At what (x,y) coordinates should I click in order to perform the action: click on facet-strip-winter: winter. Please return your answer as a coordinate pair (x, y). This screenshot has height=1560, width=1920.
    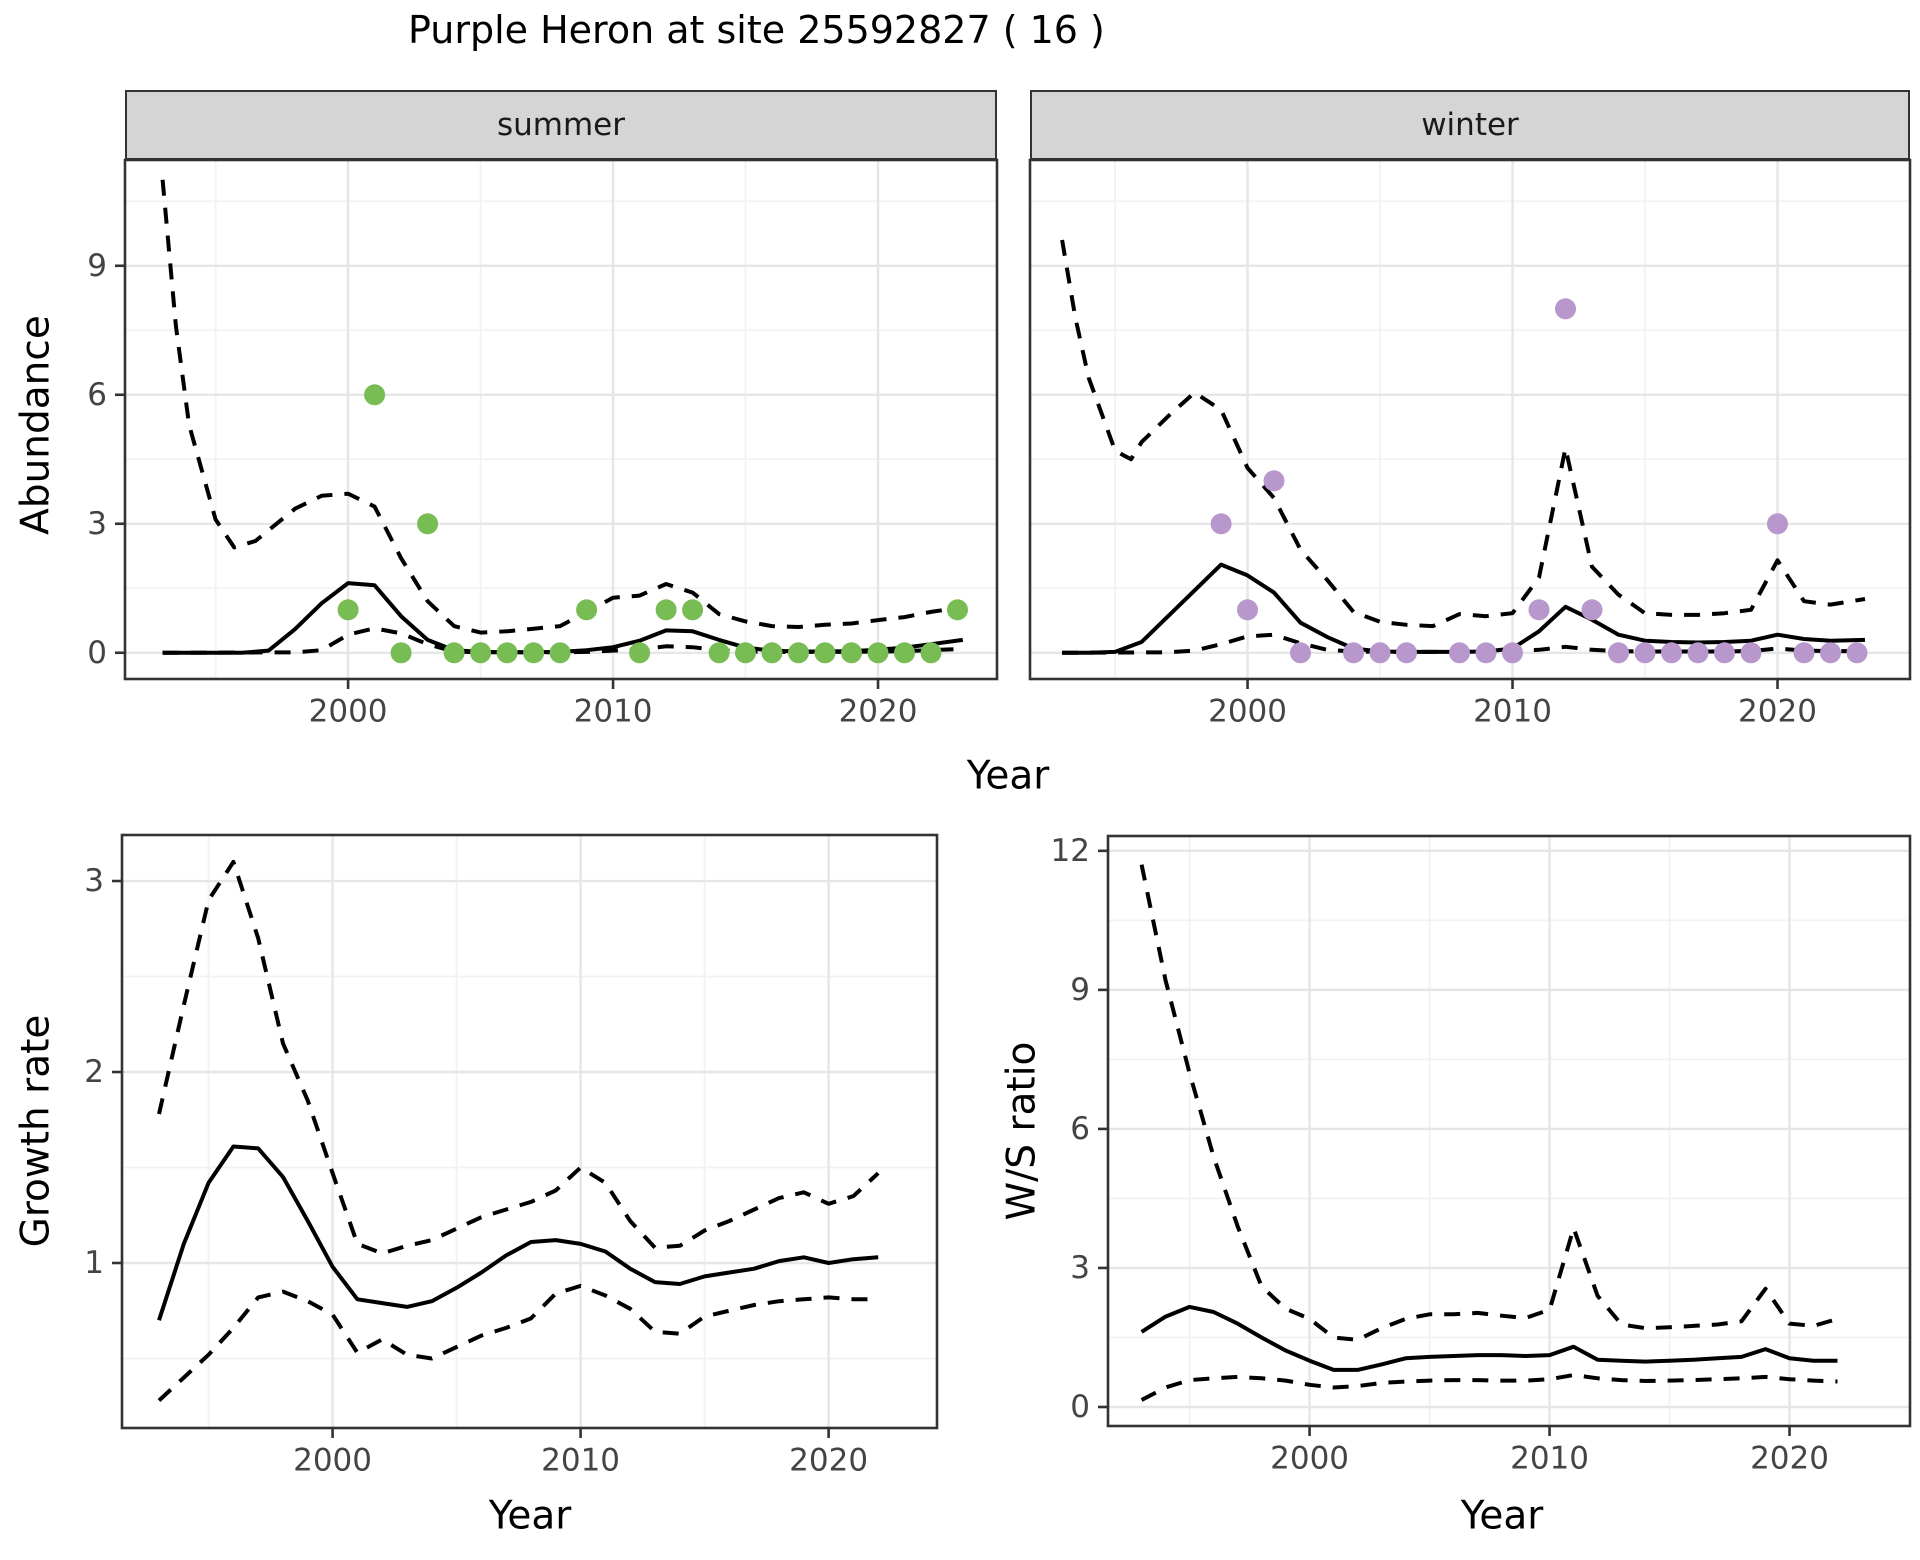
    Looking at the image, I should click on (1470, 125).